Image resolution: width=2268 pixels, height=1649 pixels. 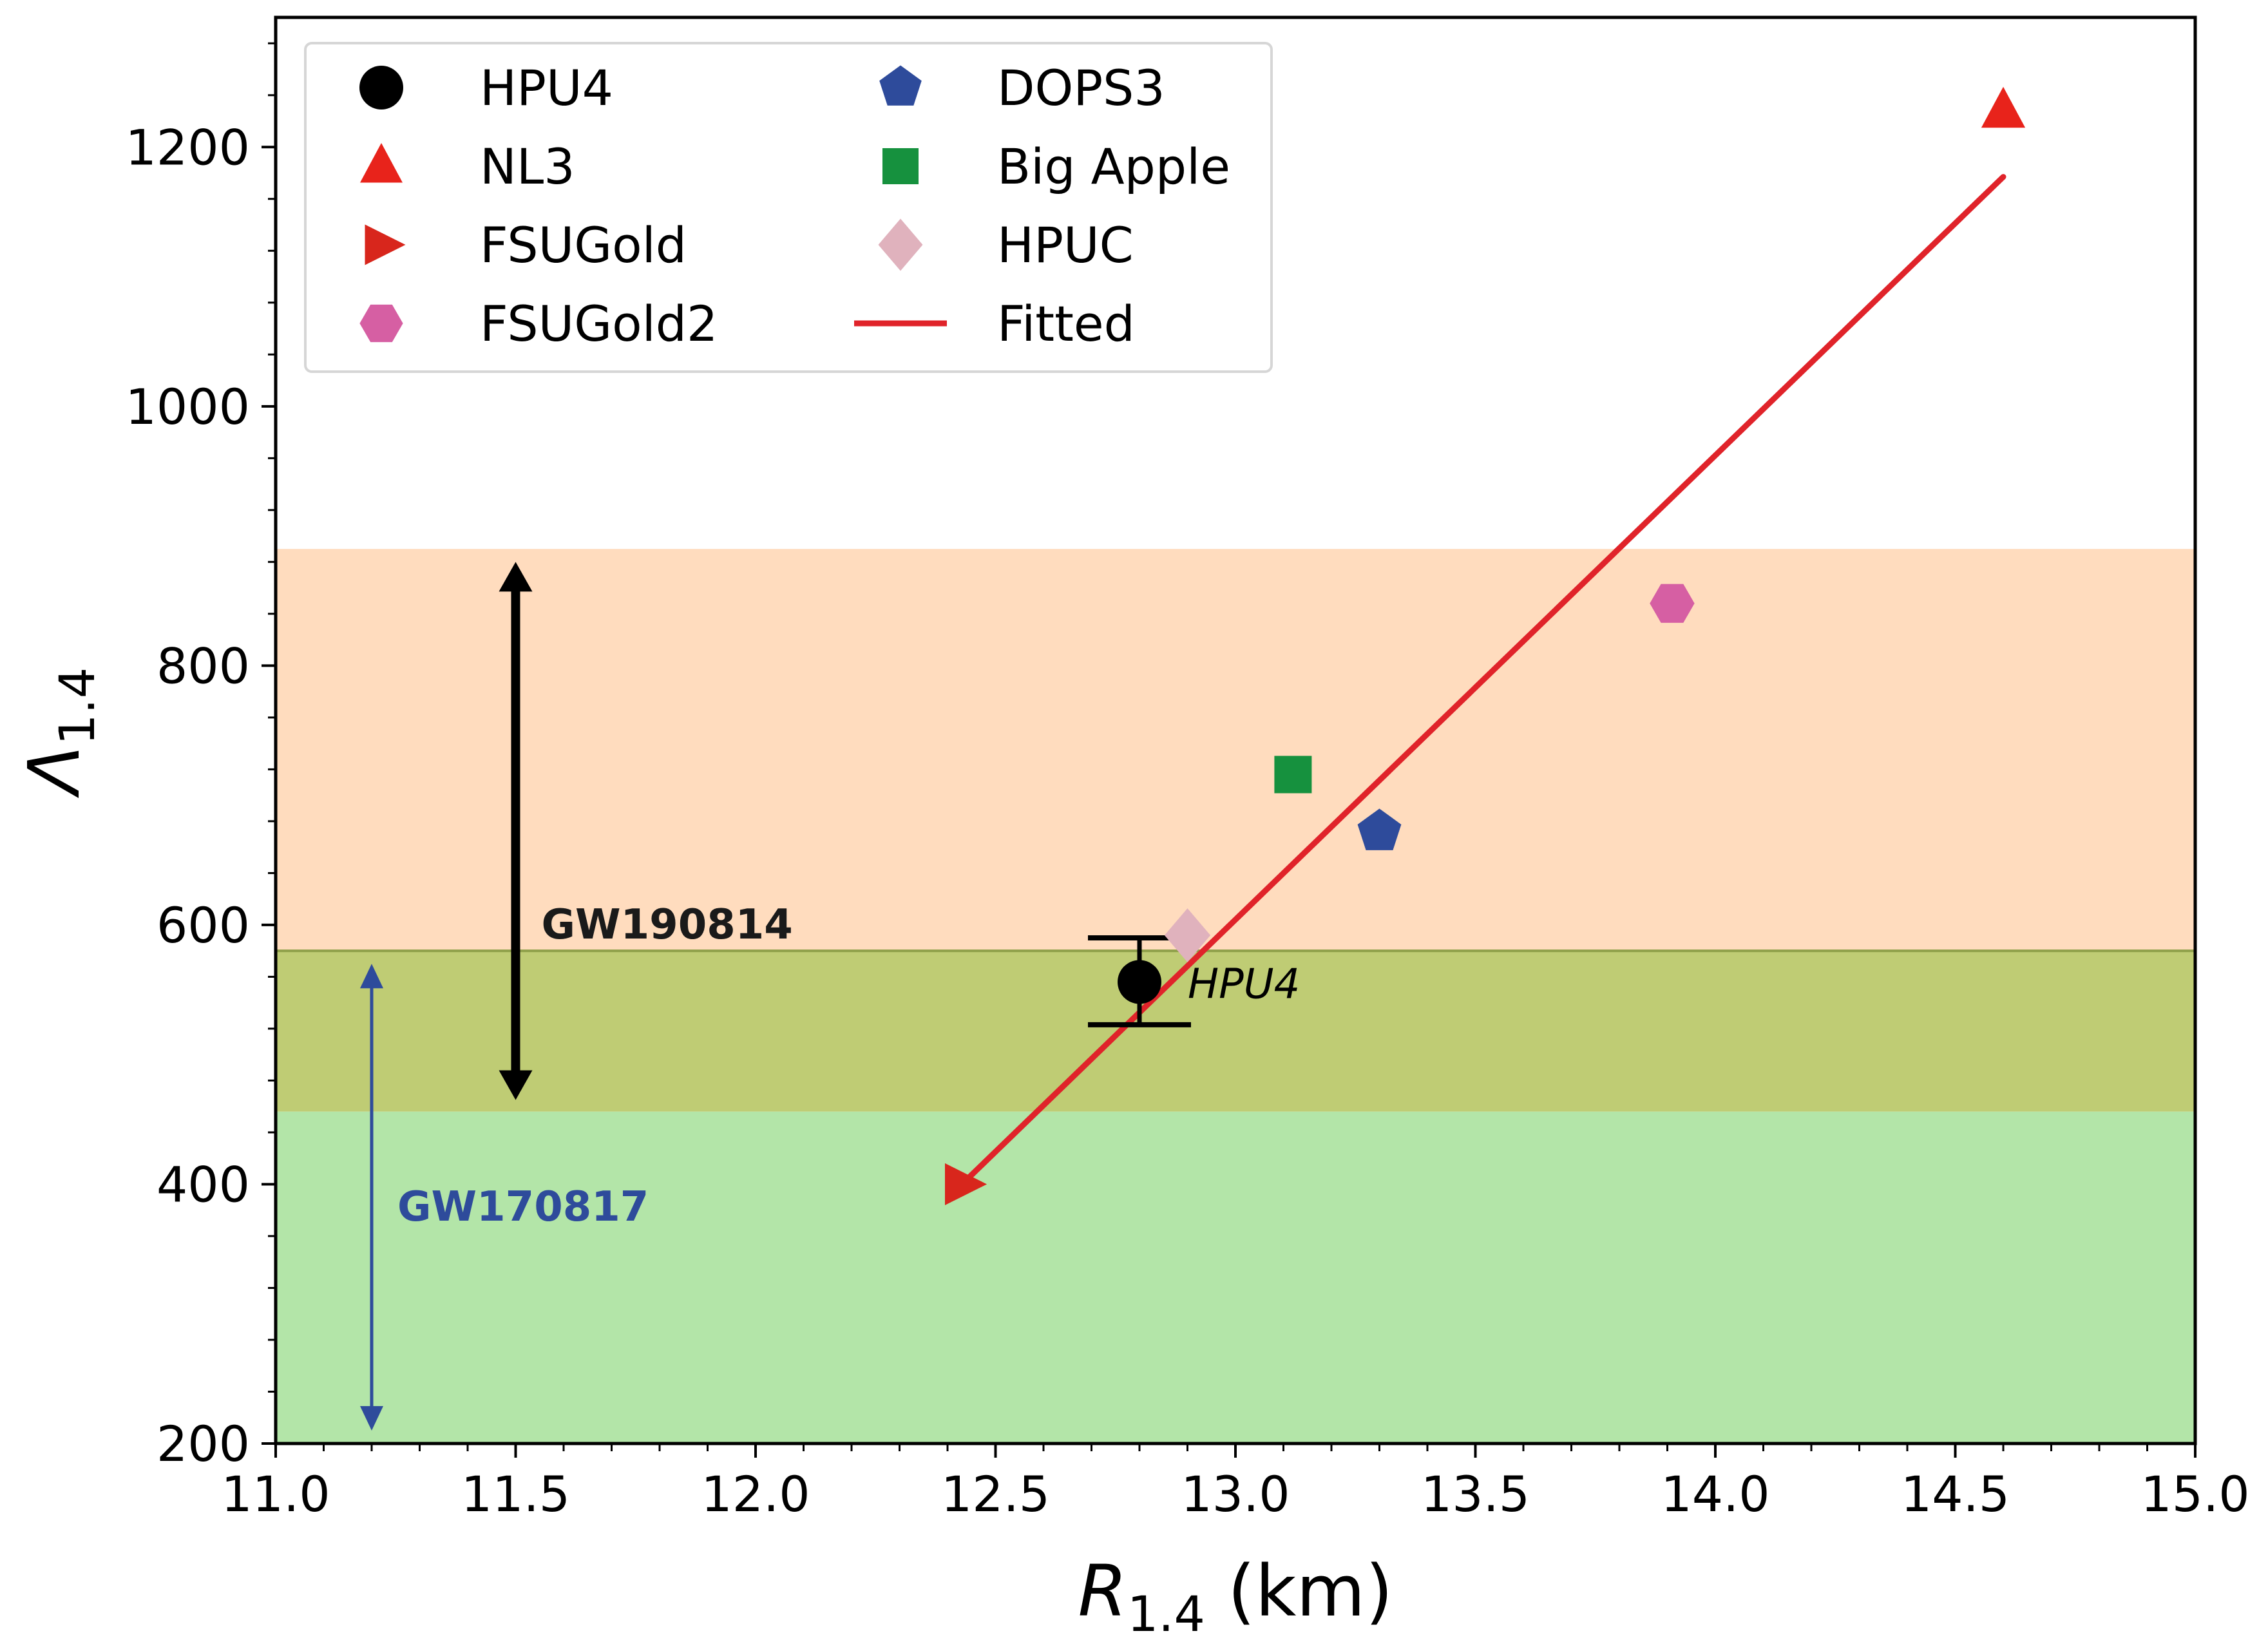 I want to click on legend-label: Fitted, so click(x=1066, y=324).